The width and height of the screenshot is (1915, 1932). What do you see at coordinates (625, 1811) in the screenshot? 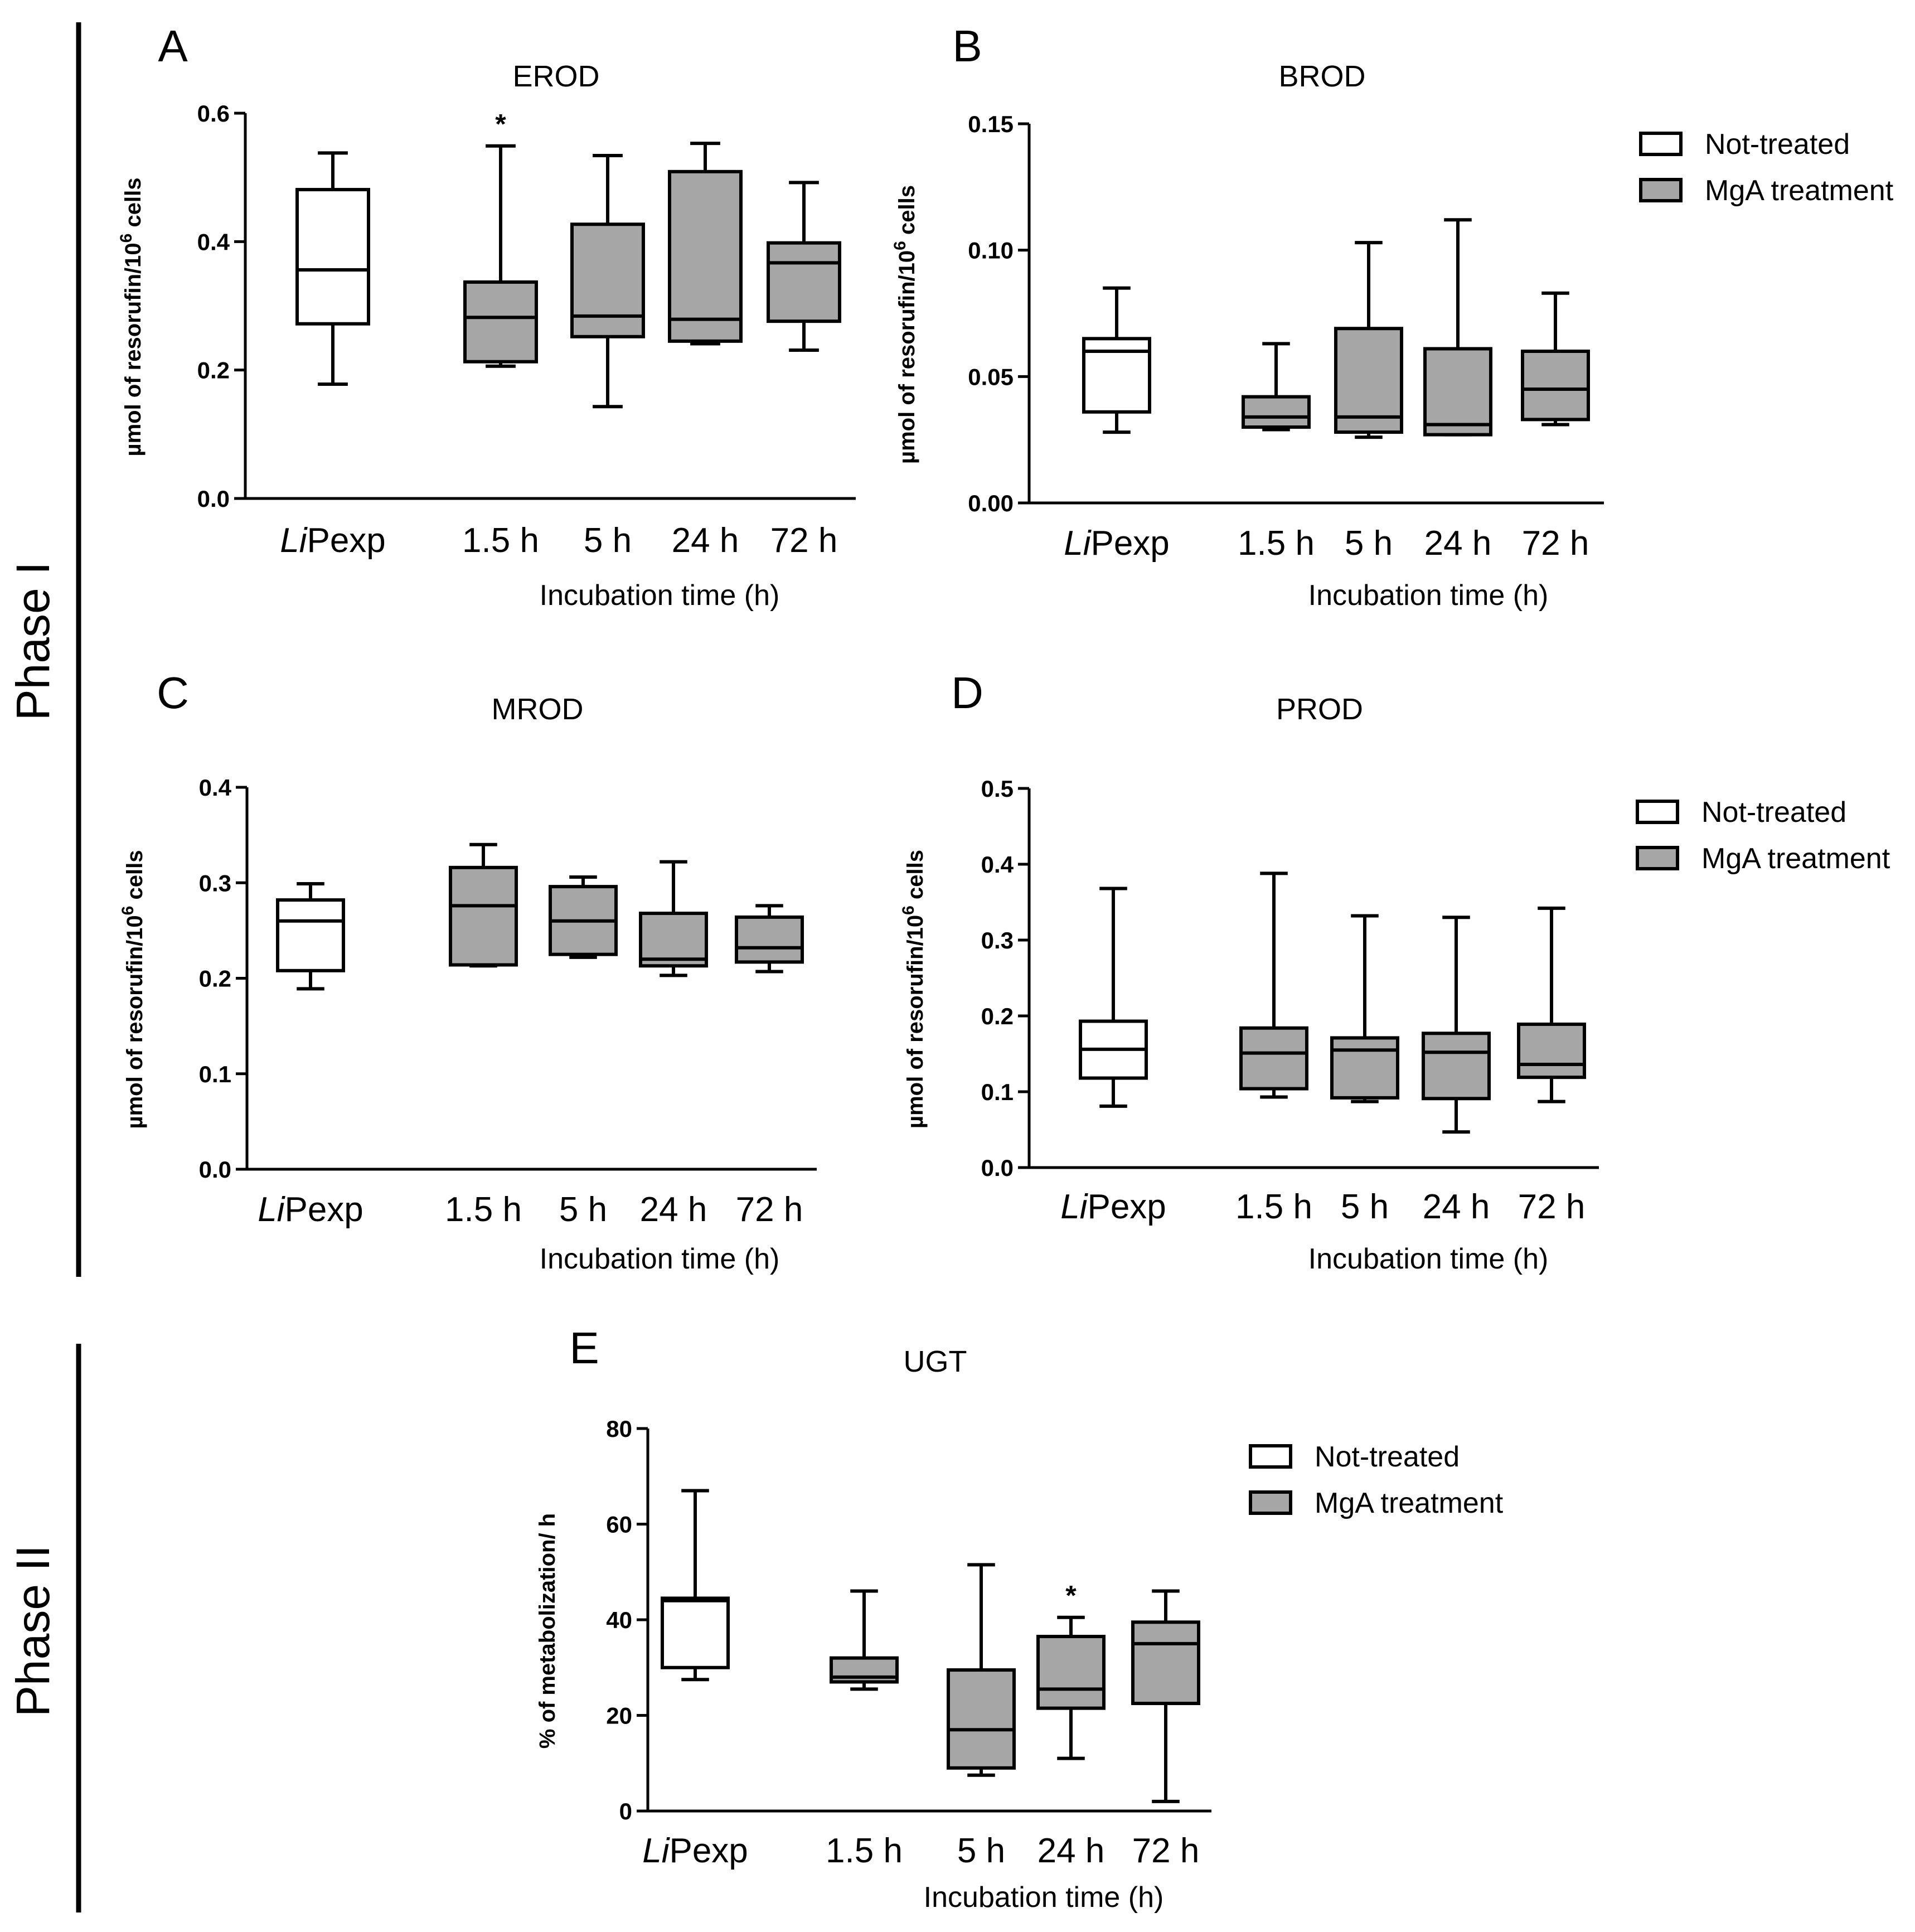
I see `y-tick-label: 0` at bounding box center [625, 1811].